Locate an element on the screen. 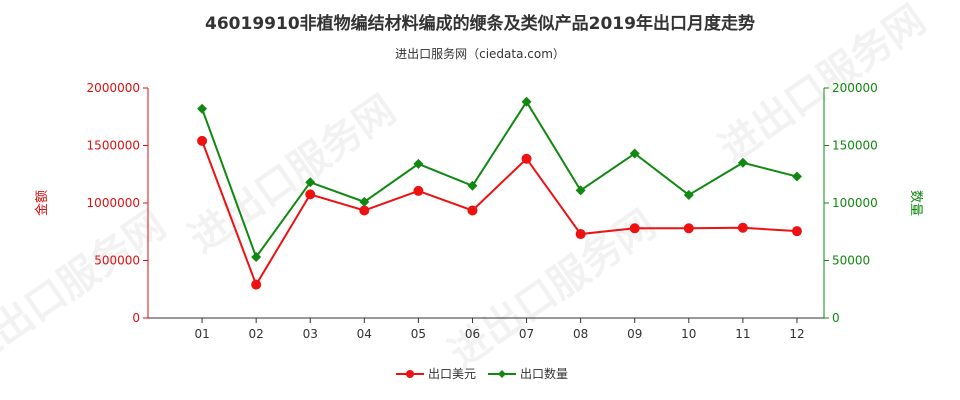 The width and height of the screenshot is (960, 400). x-axis-tick-label: 08 is located at coordinates (580, 334).